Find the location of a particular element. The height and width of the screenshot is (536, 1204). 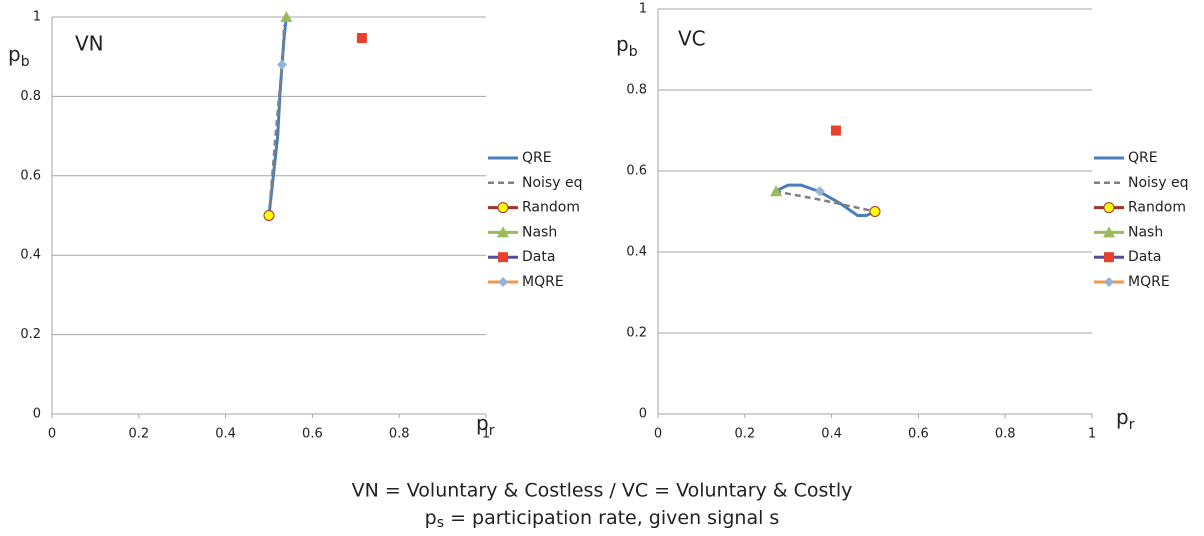

caption-line: ps = participation rate, given signal s is located at coordinates (602, 519).